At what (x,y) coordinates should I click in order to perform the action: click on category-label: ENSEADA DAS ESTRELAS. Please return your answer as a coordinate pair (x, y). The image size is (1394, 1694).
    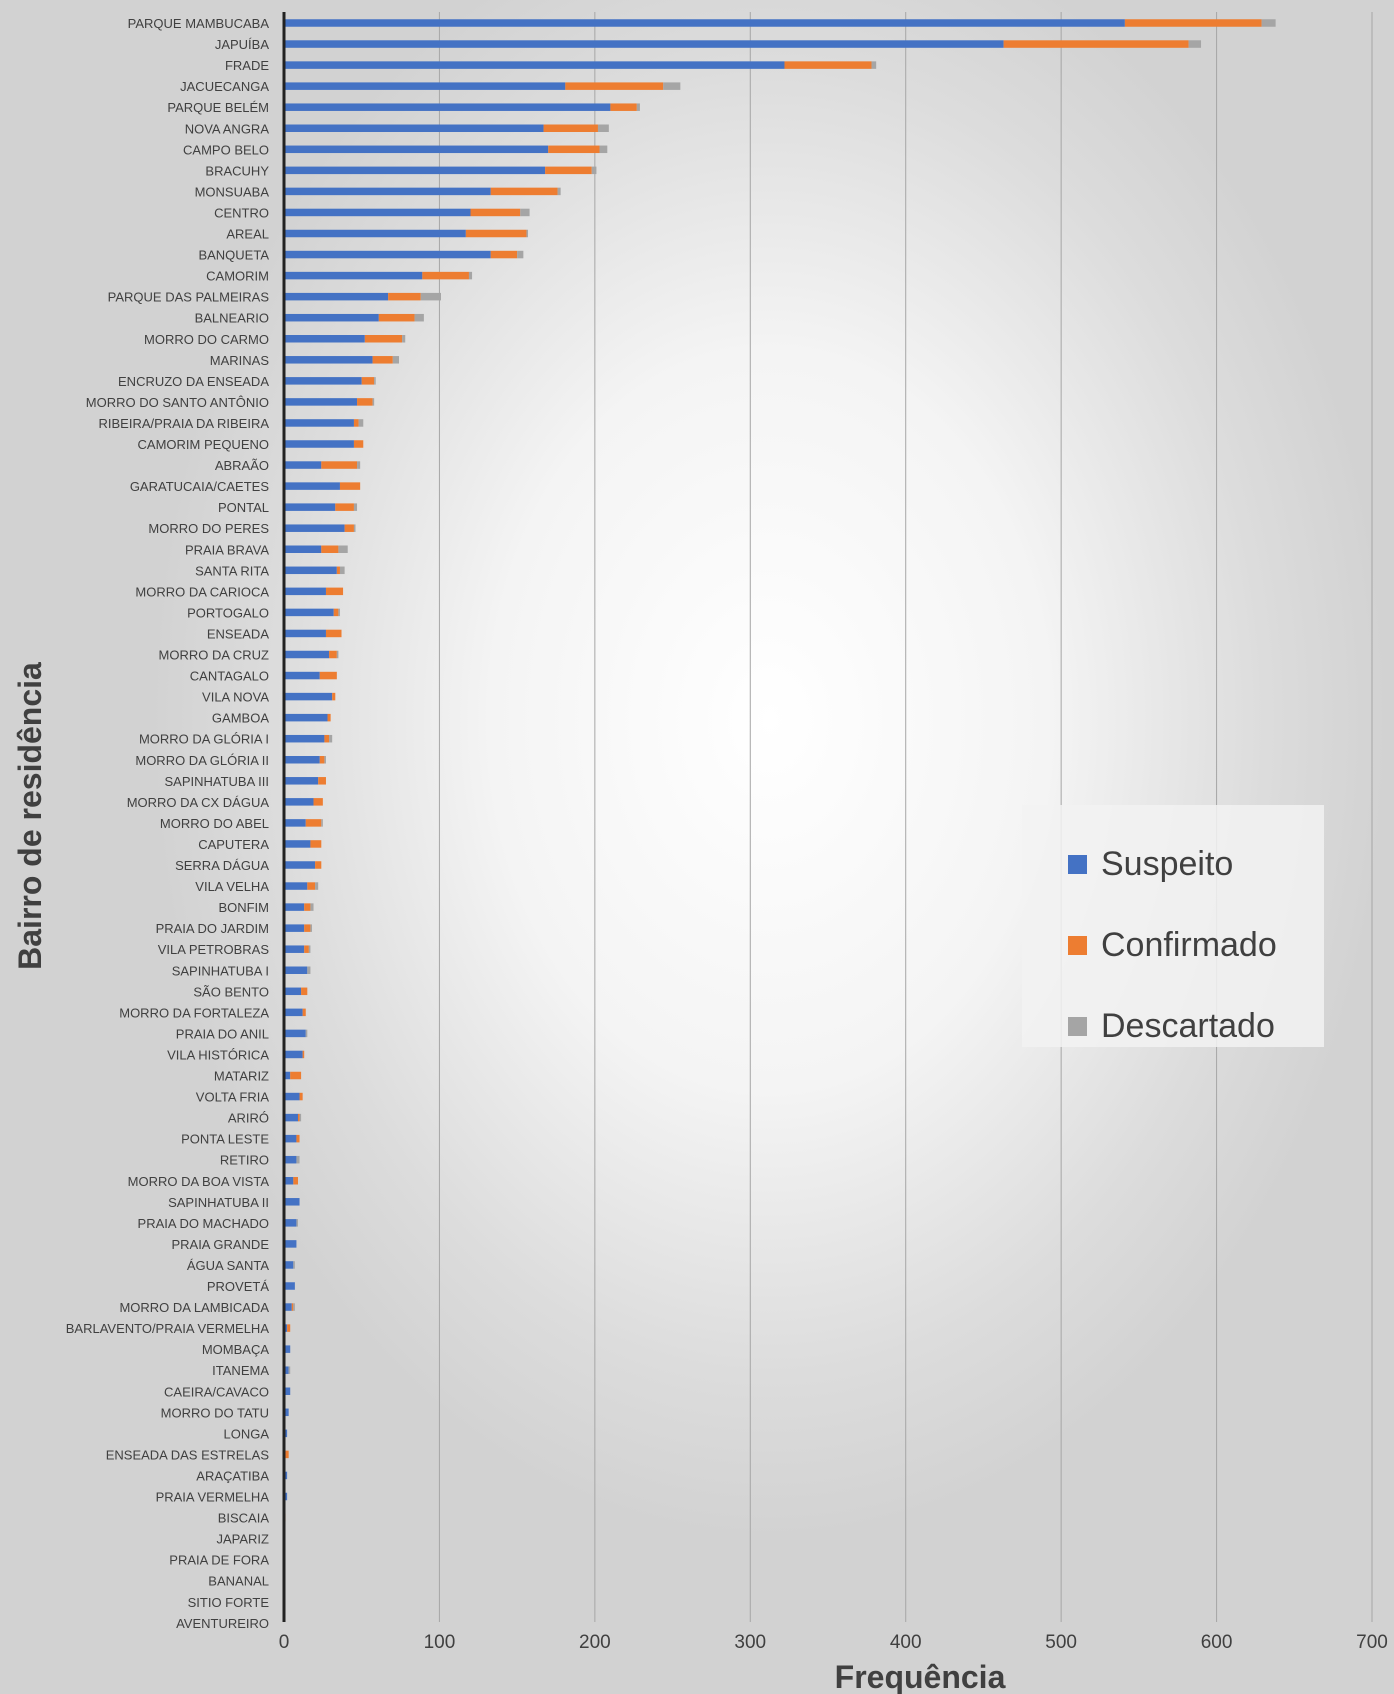
    Looking at the image, I should click on (188, 1454).